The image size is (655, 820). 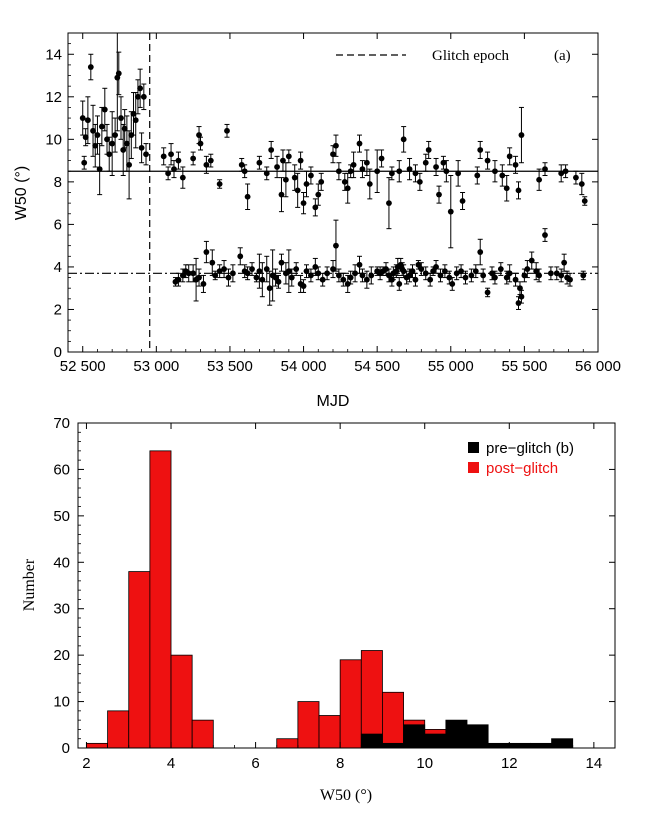 What do you see at coordinates (53, 54) in the screenshot?
I see `a-ytick-label: 14` at bounding box center [53, 54].